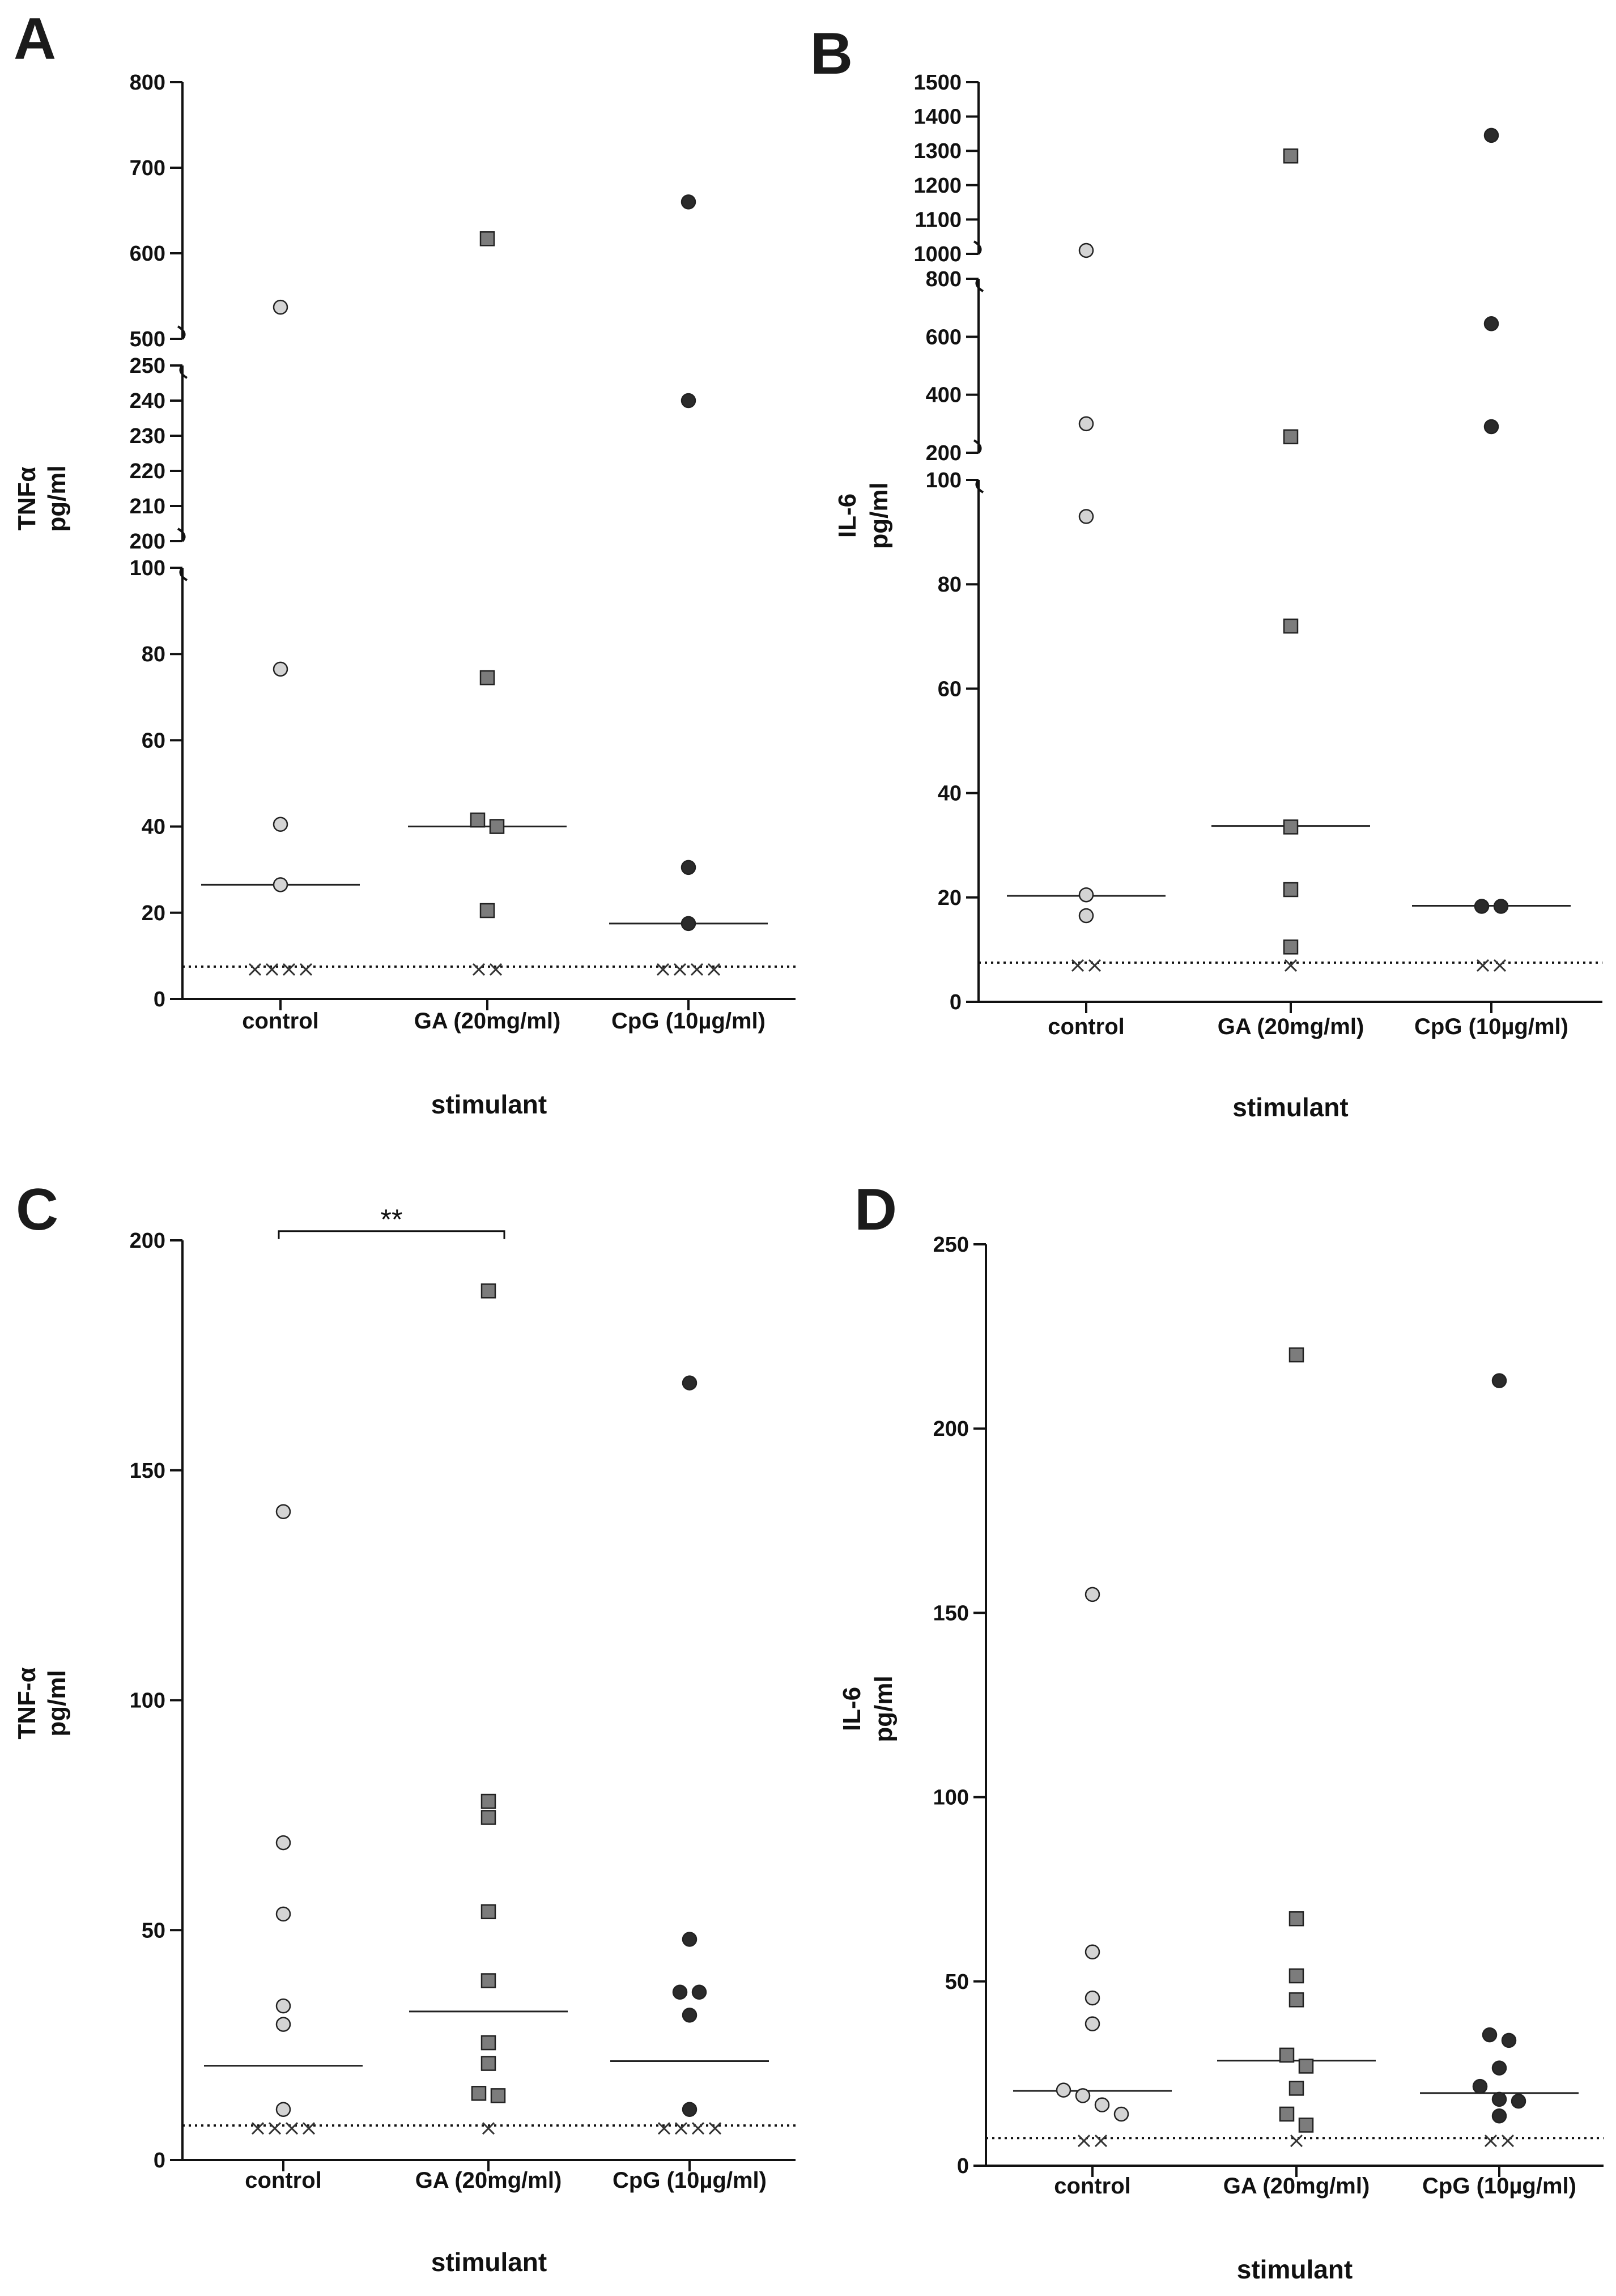 Image resolution: width=1616 pixels, height=2296 pixels. What do you see at coordinates (153, 740) in the screenshot?
I see `y-tick-label: 60` at bounding box center [153, 740].